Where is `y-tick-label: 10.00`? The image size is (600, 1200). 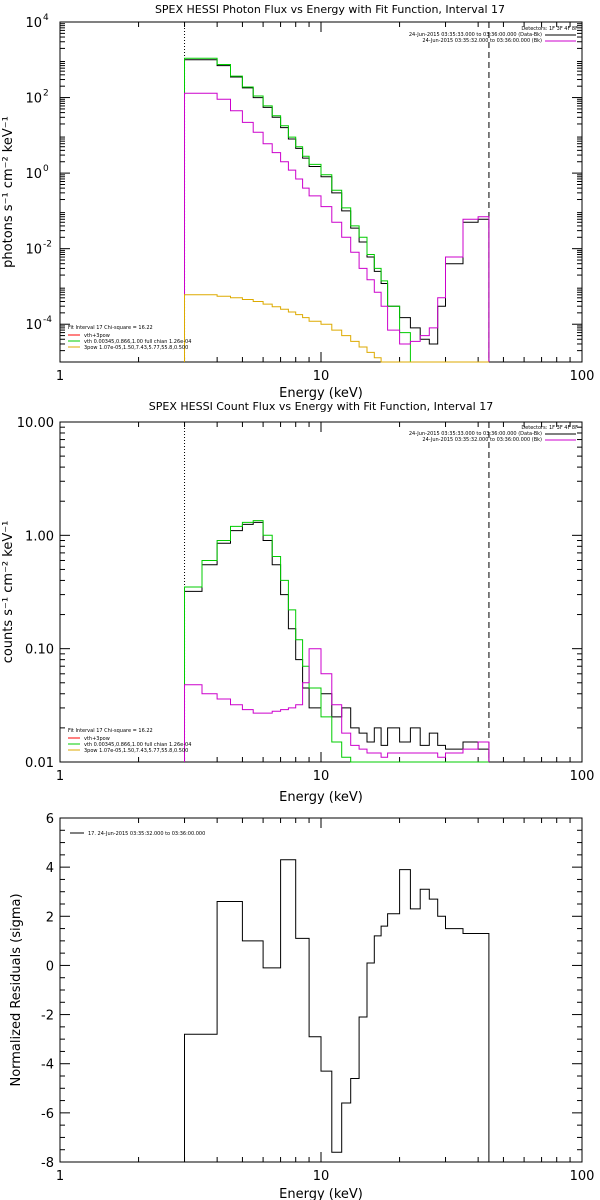 y-tick-label: 10.00 is located at coordinates (35, 423).